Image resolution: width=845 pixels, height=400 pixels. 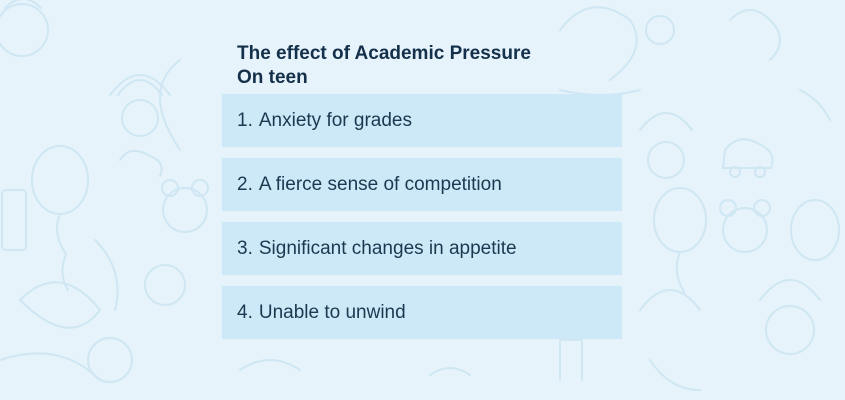 I want to click on list-item: 2. A fierce sense of competition, so click(x=422, y=184).